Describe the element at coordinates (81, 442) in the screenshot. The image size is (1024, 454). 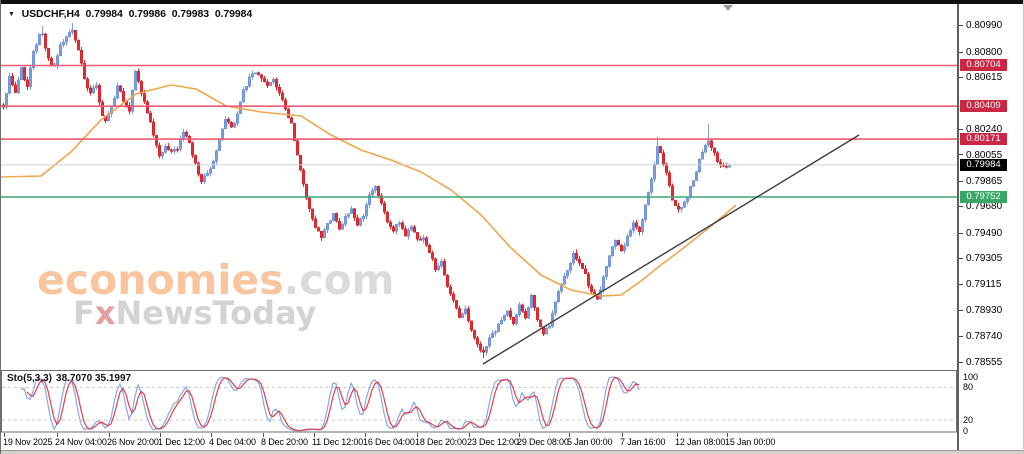
I see `time-axis-label: 24 Nov 04:00` at that location.